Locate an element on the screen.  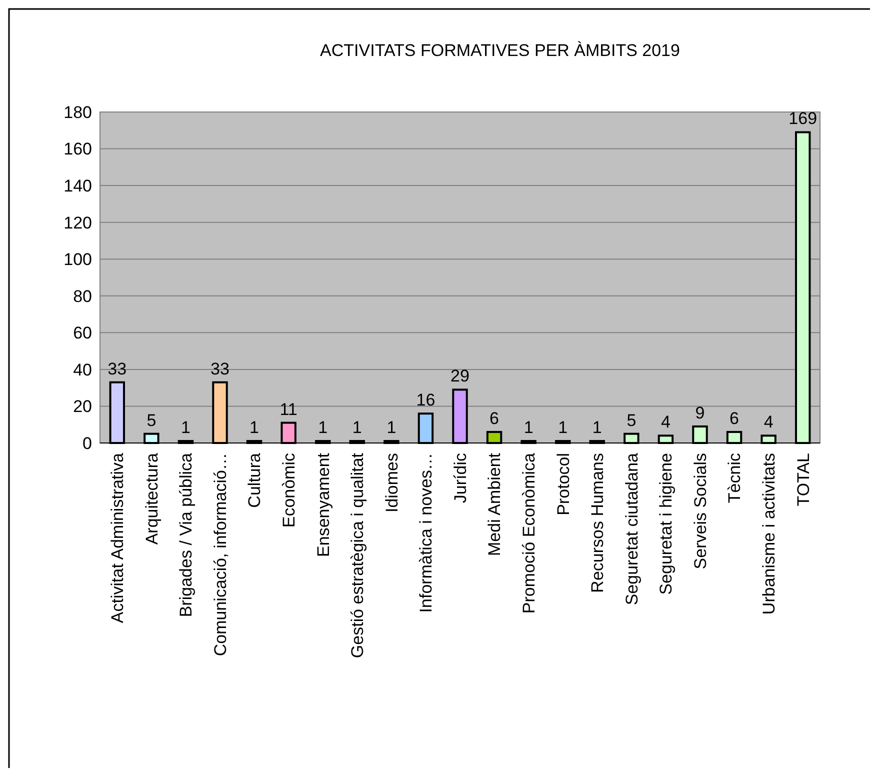
x-tick-label: Protocol is located at coordinates (563, 484).